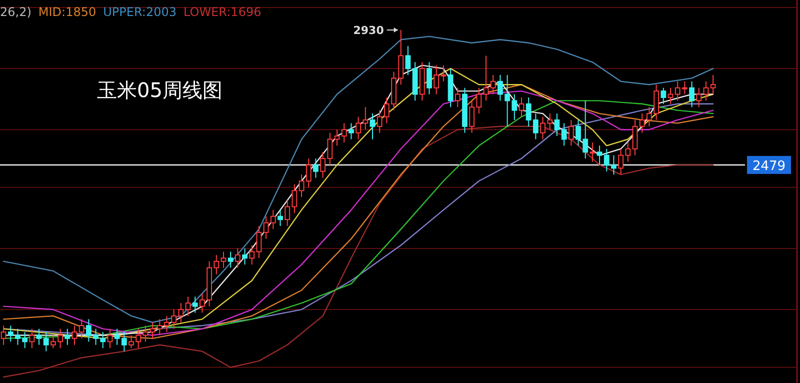 This screenshot has height=383, width=800. I want to click on text: MID:1850, so click(67, 12).